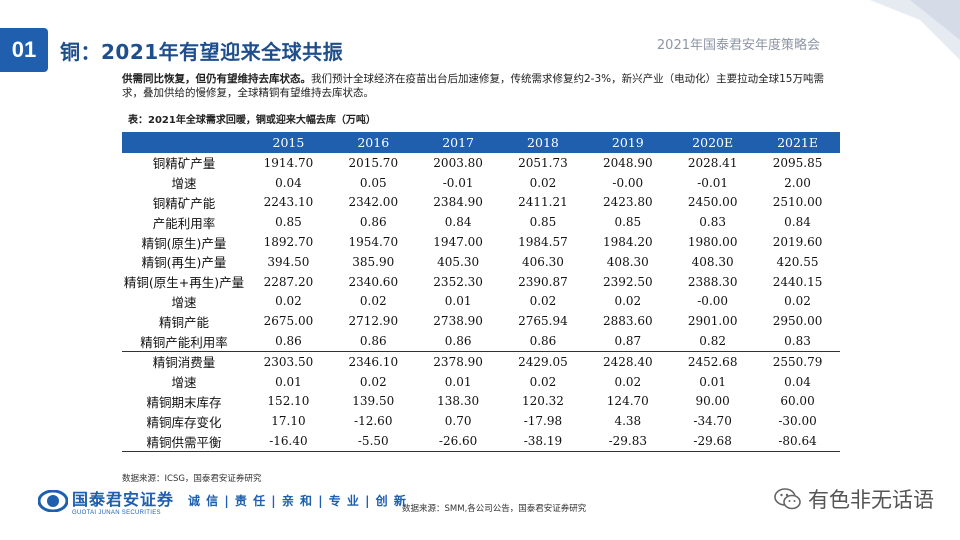  Describe the element at coordinates (184, 383) in the screenshot. I see `row-label: 增速` at that location.